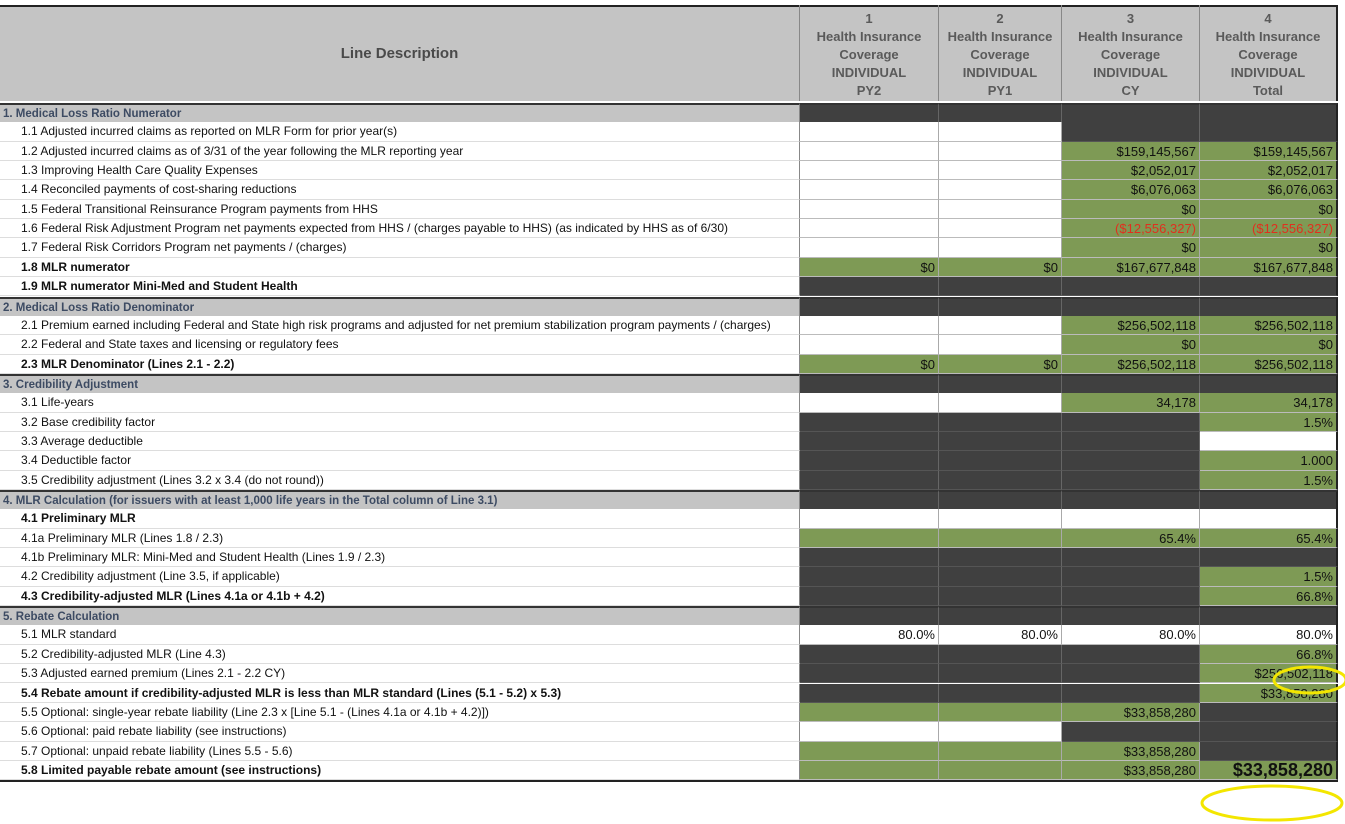 This screenshot has height=824, width=1345. Describe the element at coordinates (1269, 403) in the screenshot. I see `value-cell: 34,178` at that location.